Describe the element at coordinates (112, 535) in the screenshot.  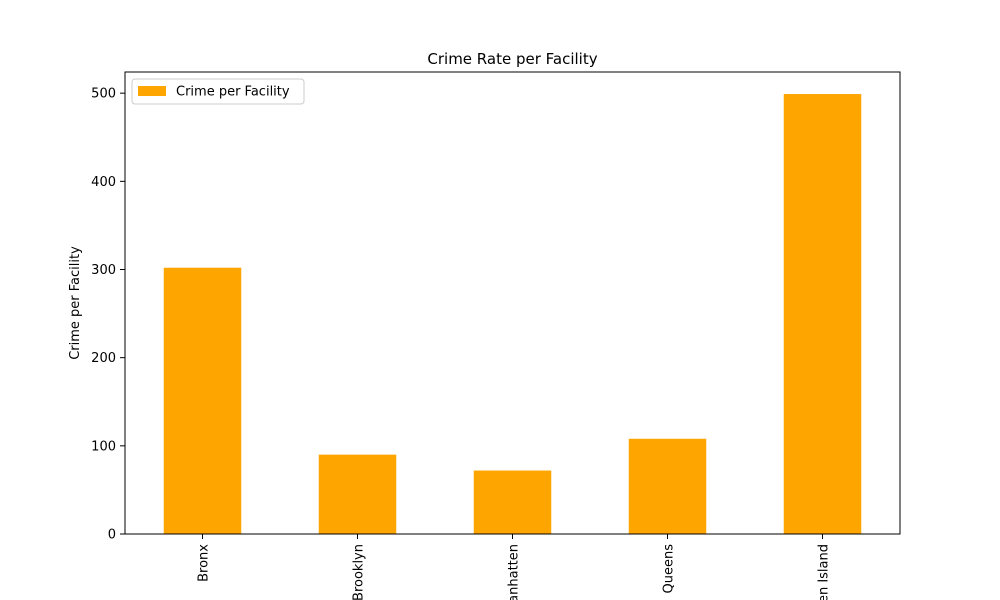
I see `y-tick-label: 0` at that location.